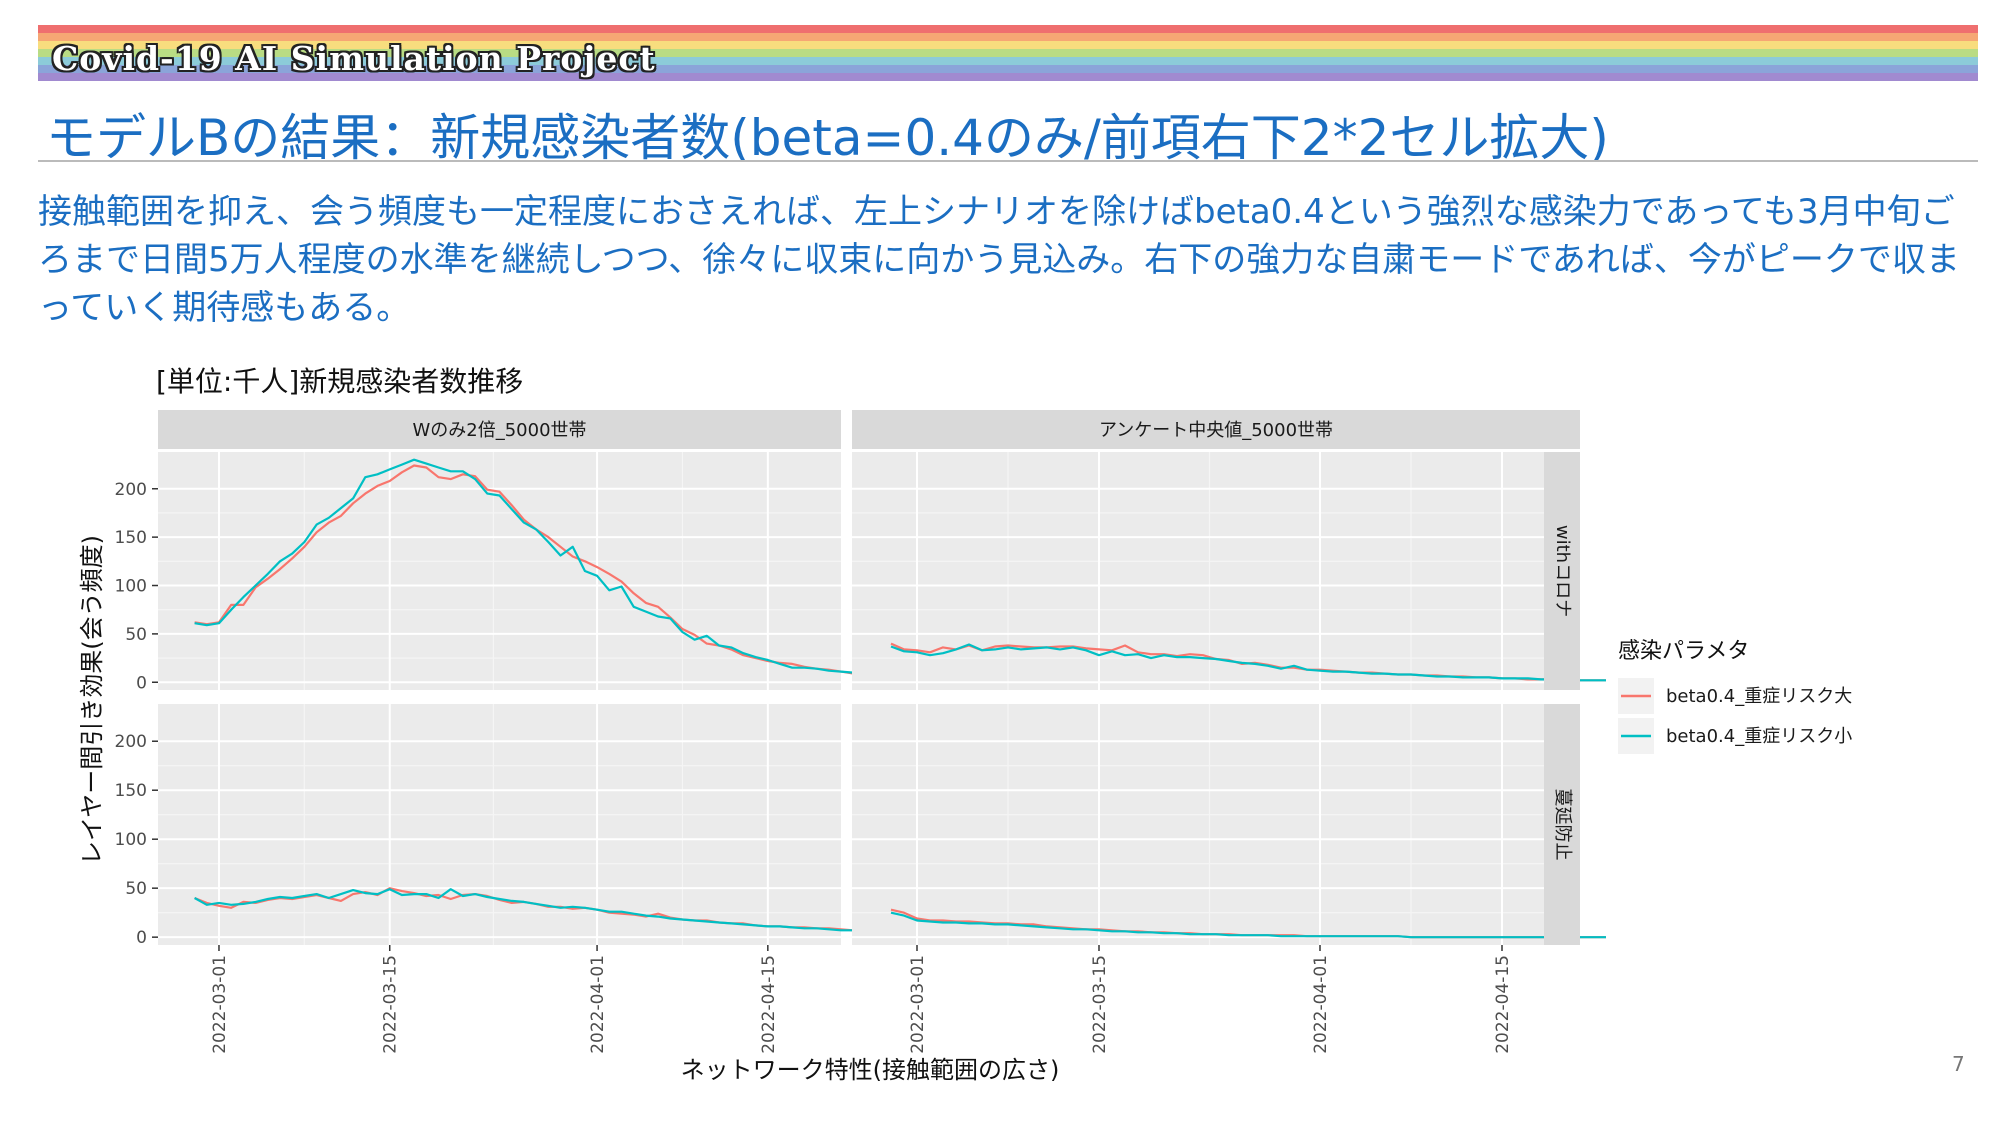 The image size is (2000, 1125). I want to click on chart-title: [単位:千人]新規感染者数推移, so click(340, 381).